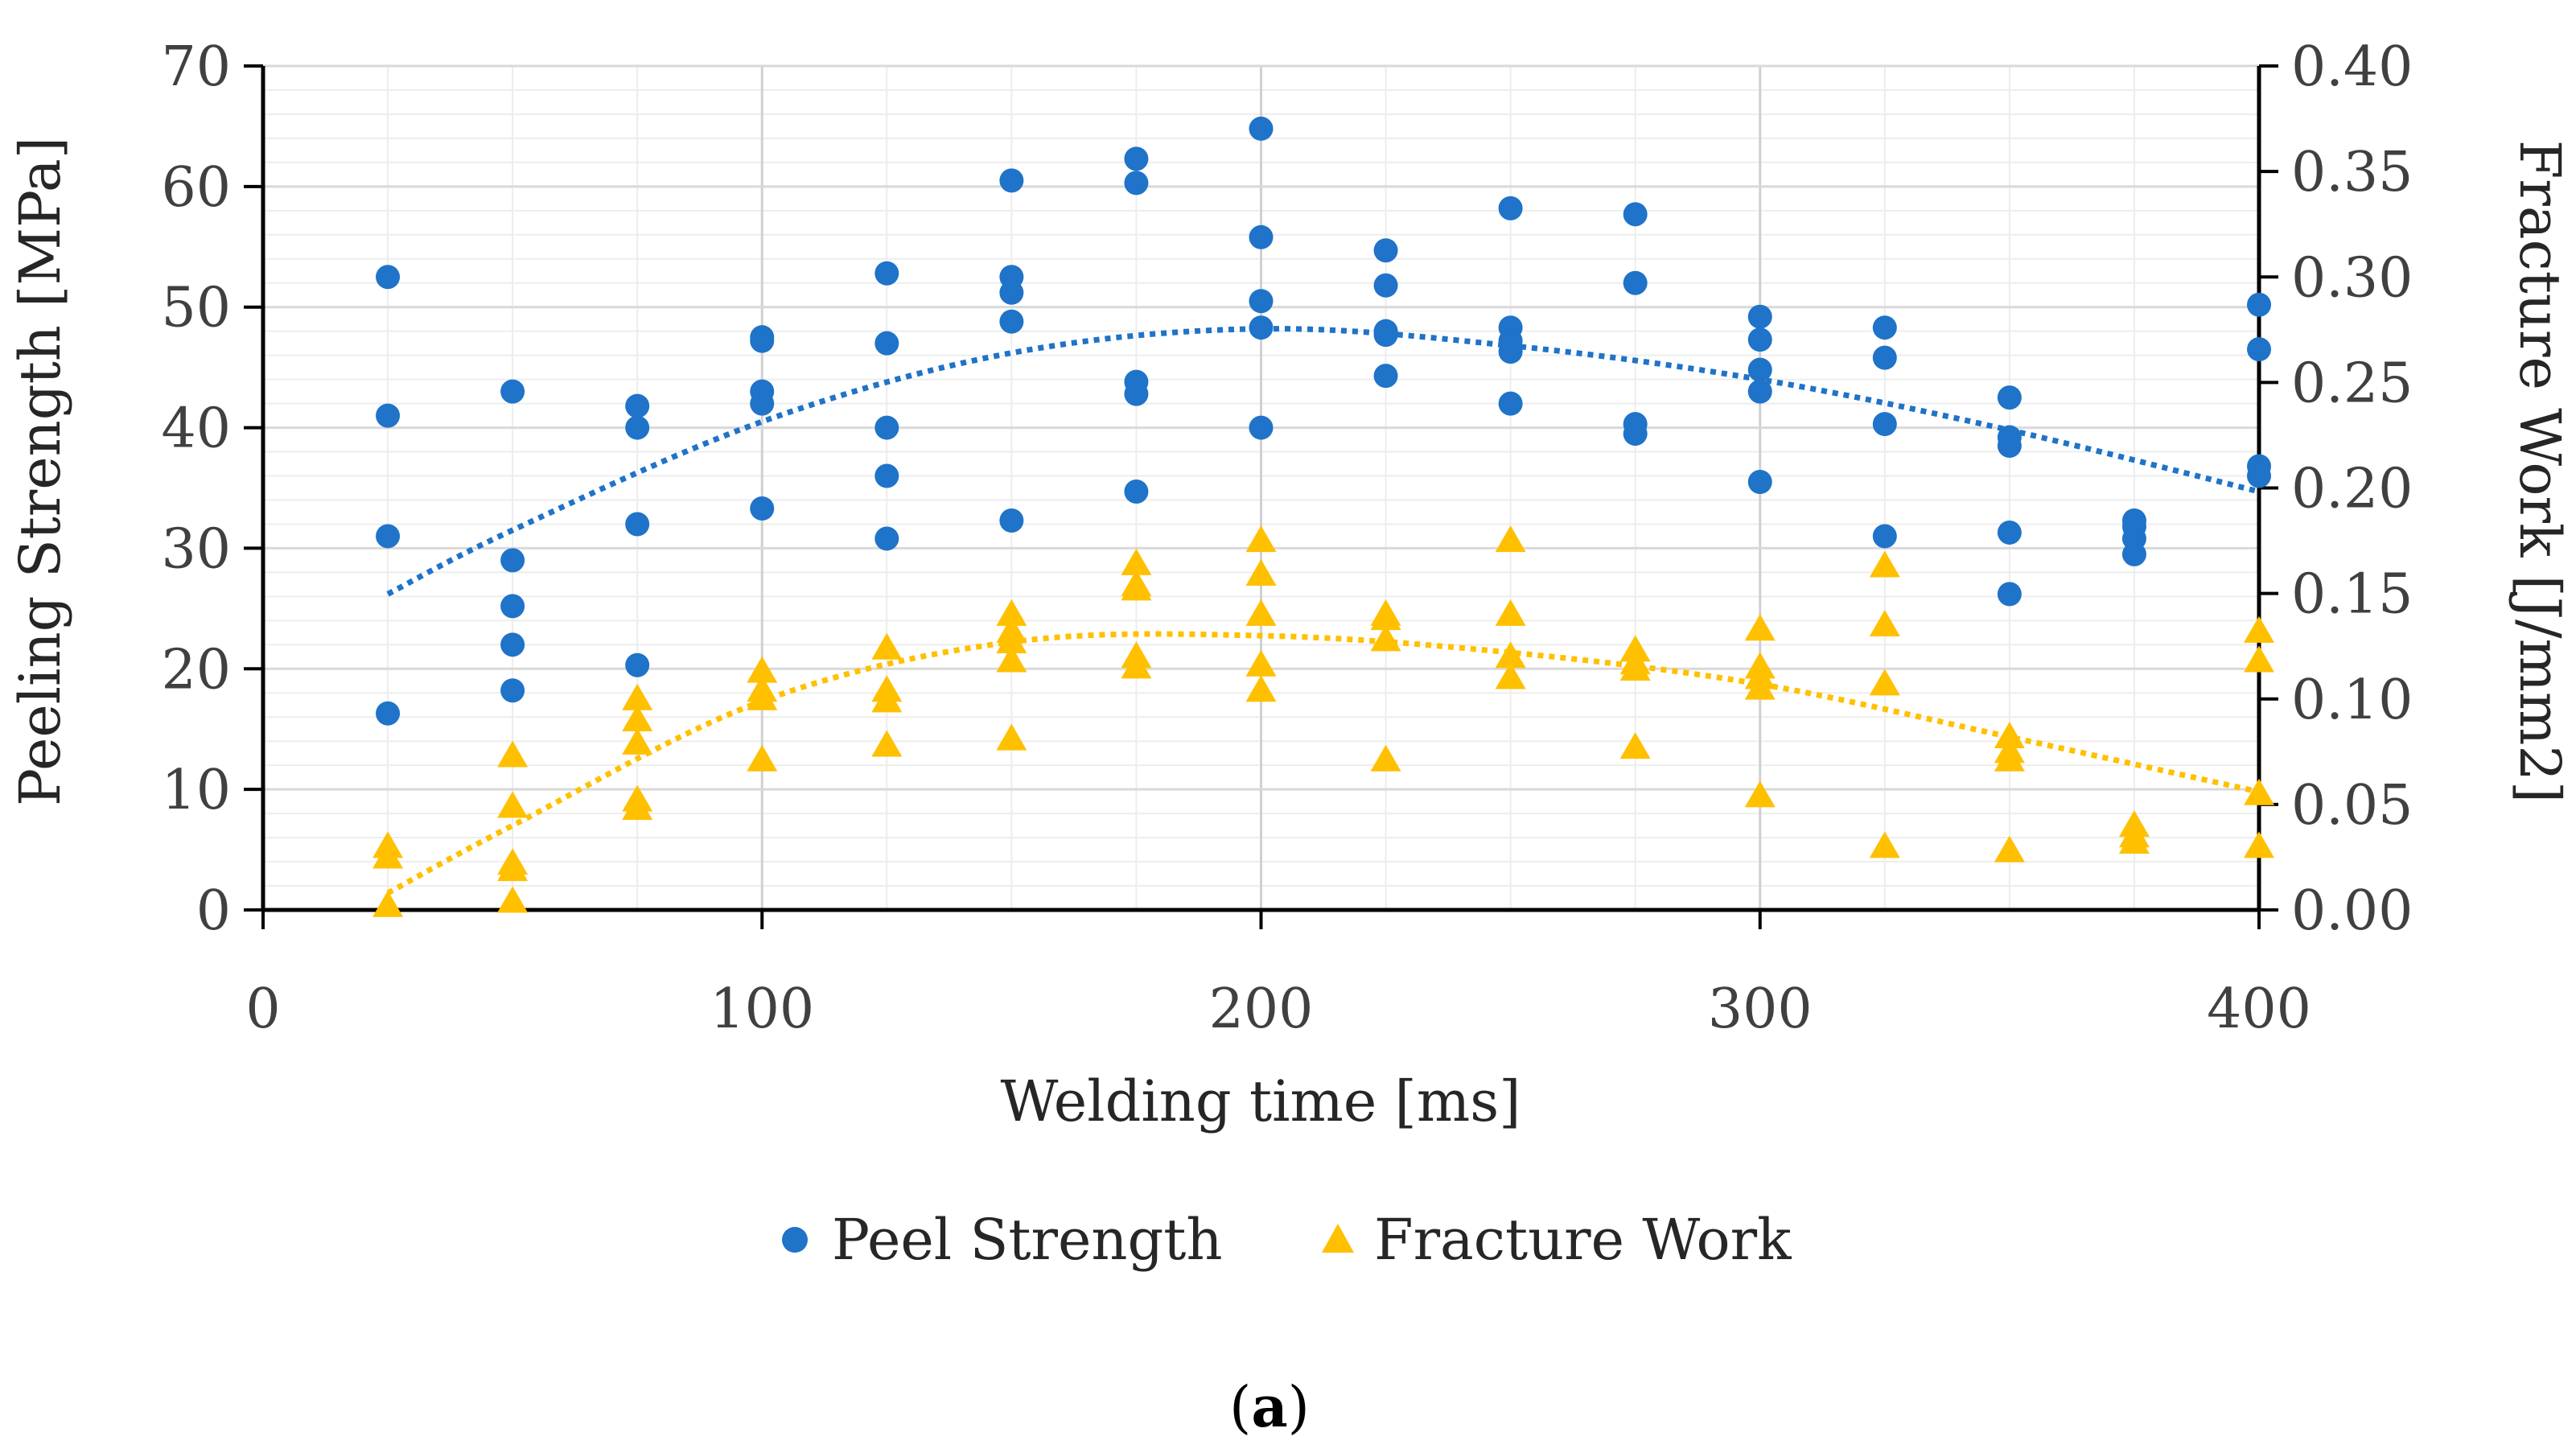  I want to click on y2-axis-title: Fracture Work [J/mm2], so click(2540, 471).